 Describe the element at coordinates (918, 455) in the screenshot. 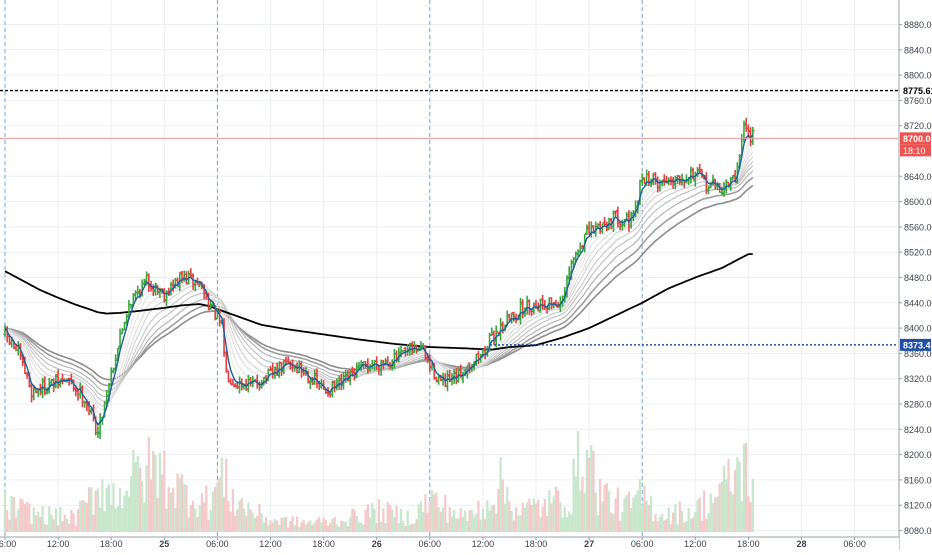

I see `price-tick-label: 8200.00` at that location.